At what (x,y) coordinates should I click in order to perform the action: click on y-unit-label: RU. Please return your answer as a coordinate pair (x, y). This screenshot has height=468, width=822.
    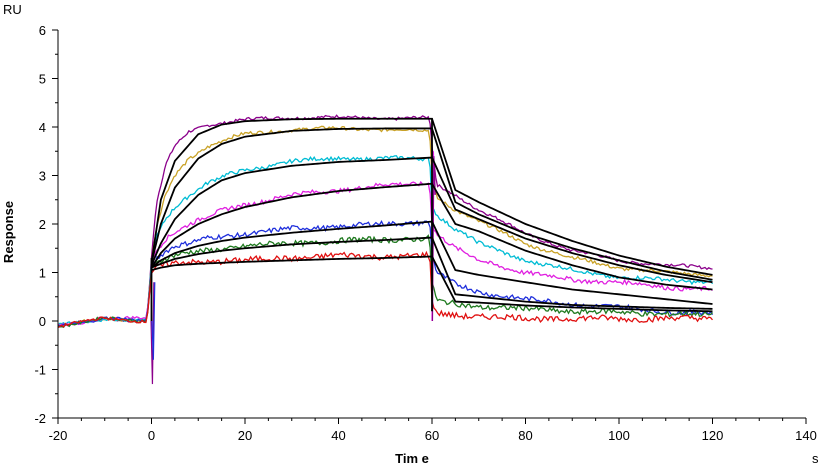
    Looking at the image, I should click on (12, 9).